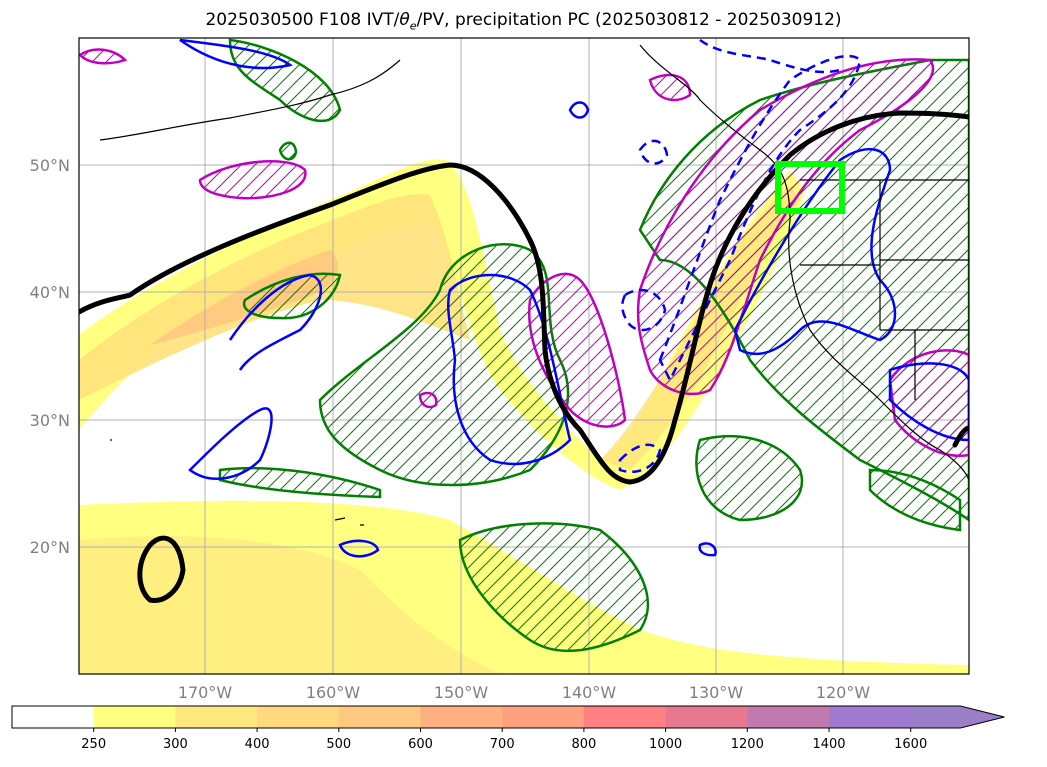 The width and height of the screenshot is (1047, 767). I want to click on title-prefix: 2025030500 F108 IVT/, so click(302, 20).